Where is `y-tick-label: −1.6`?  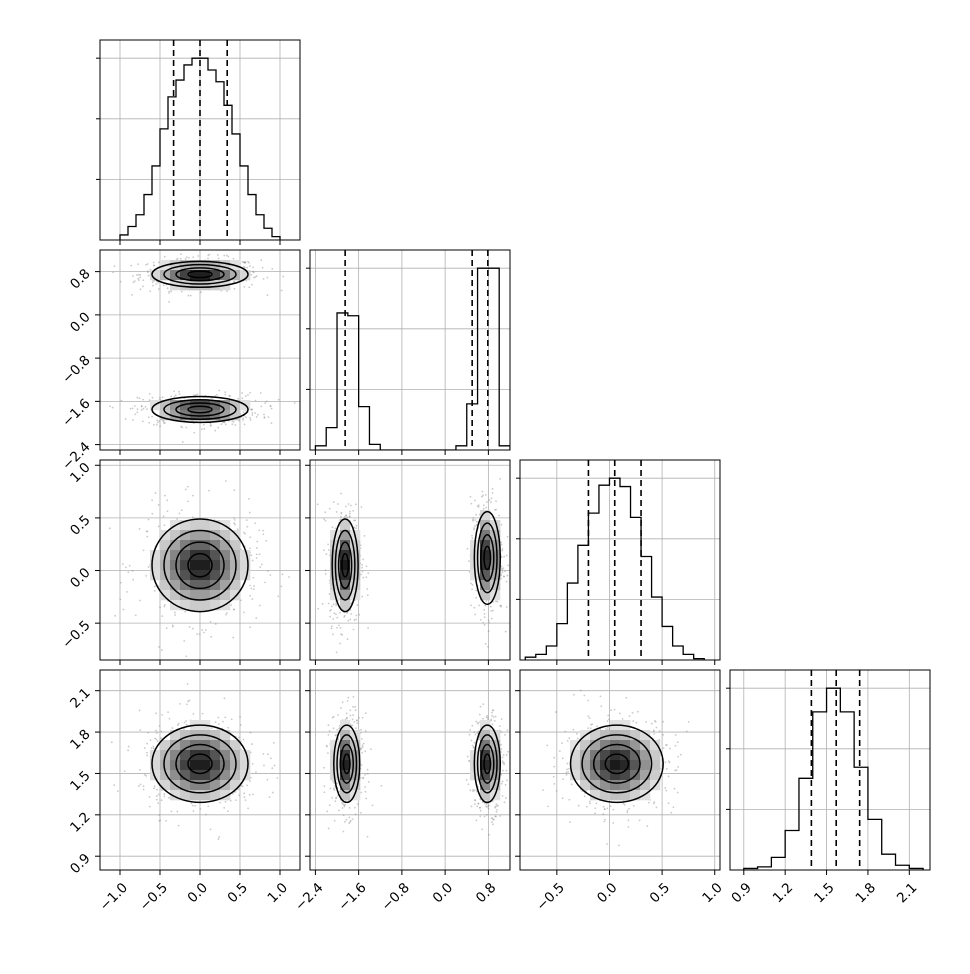 y-tick-label: −1.6 is located at coordinates (76, 413).